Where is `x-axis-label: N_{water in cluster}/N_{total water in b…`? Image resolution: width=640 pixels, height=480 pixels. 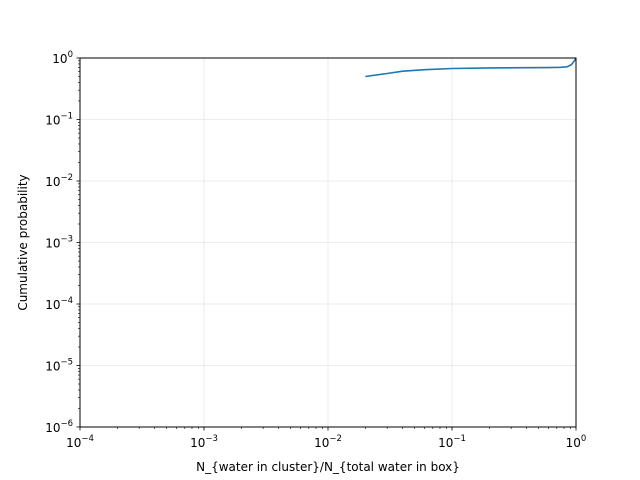
x-axis-label: N_{water in cluster}/N_{total water in b… is located at coordinates (328, 467).